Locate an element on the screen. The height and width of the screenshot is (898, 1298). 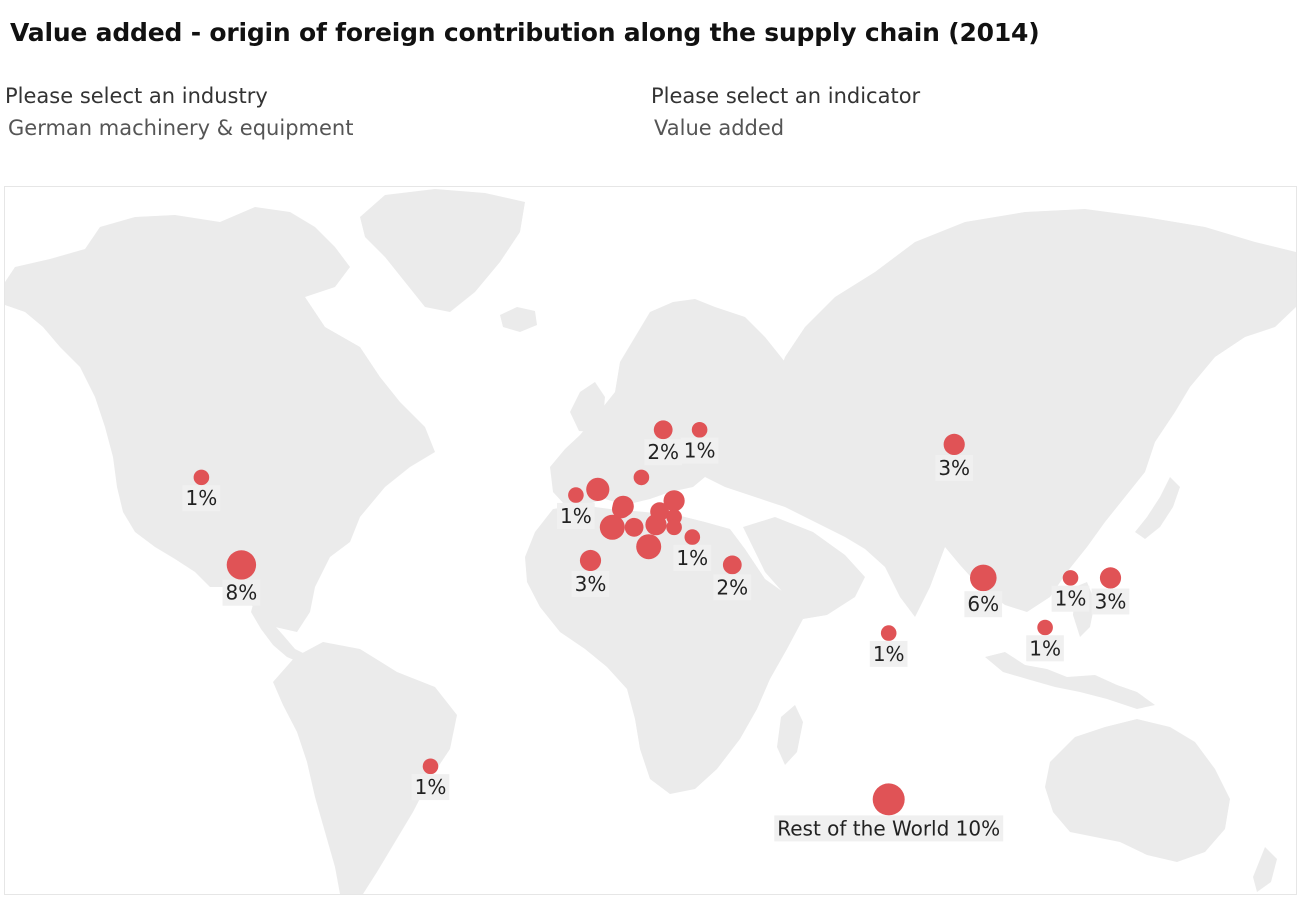
bubble-label-3: 3% is located at coordinates (590, 584).